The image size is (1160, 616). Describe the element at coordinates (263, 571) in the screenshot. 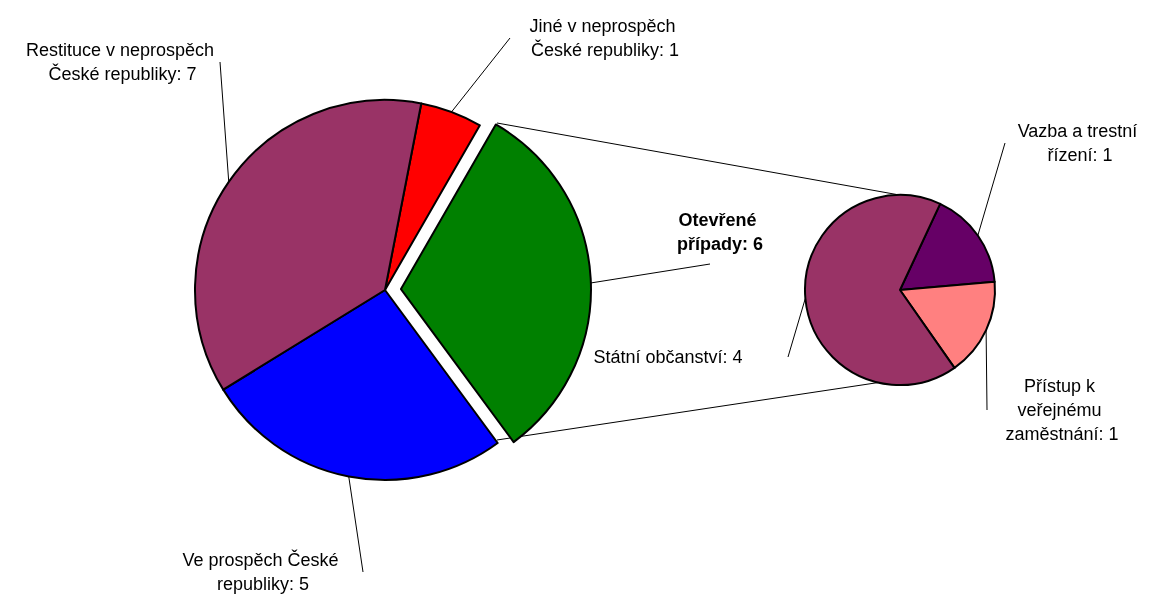

I see `slice-label: Ve prospěch České republiky: 5` at that location.